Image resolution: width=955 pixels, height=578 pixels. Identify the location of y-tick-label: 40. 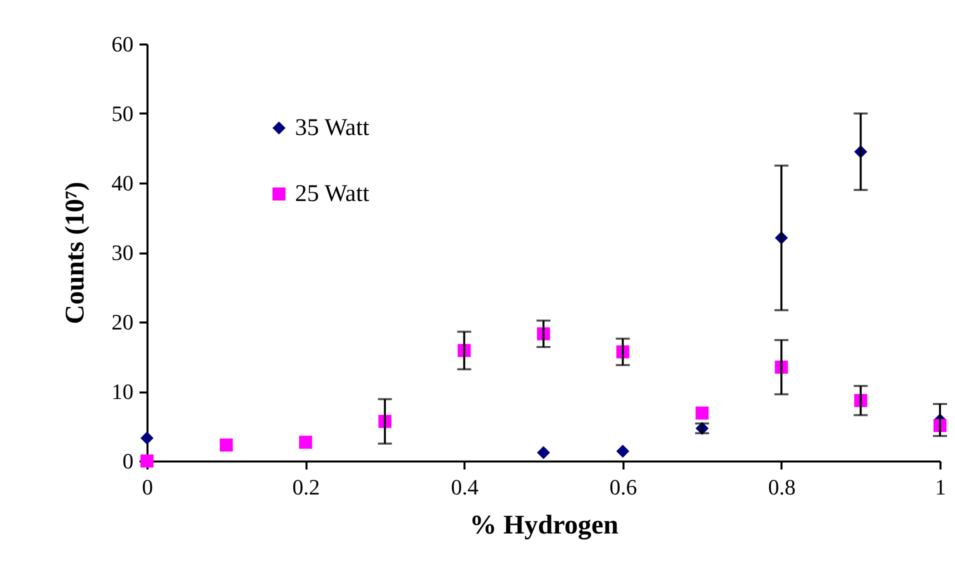
(123, 183).